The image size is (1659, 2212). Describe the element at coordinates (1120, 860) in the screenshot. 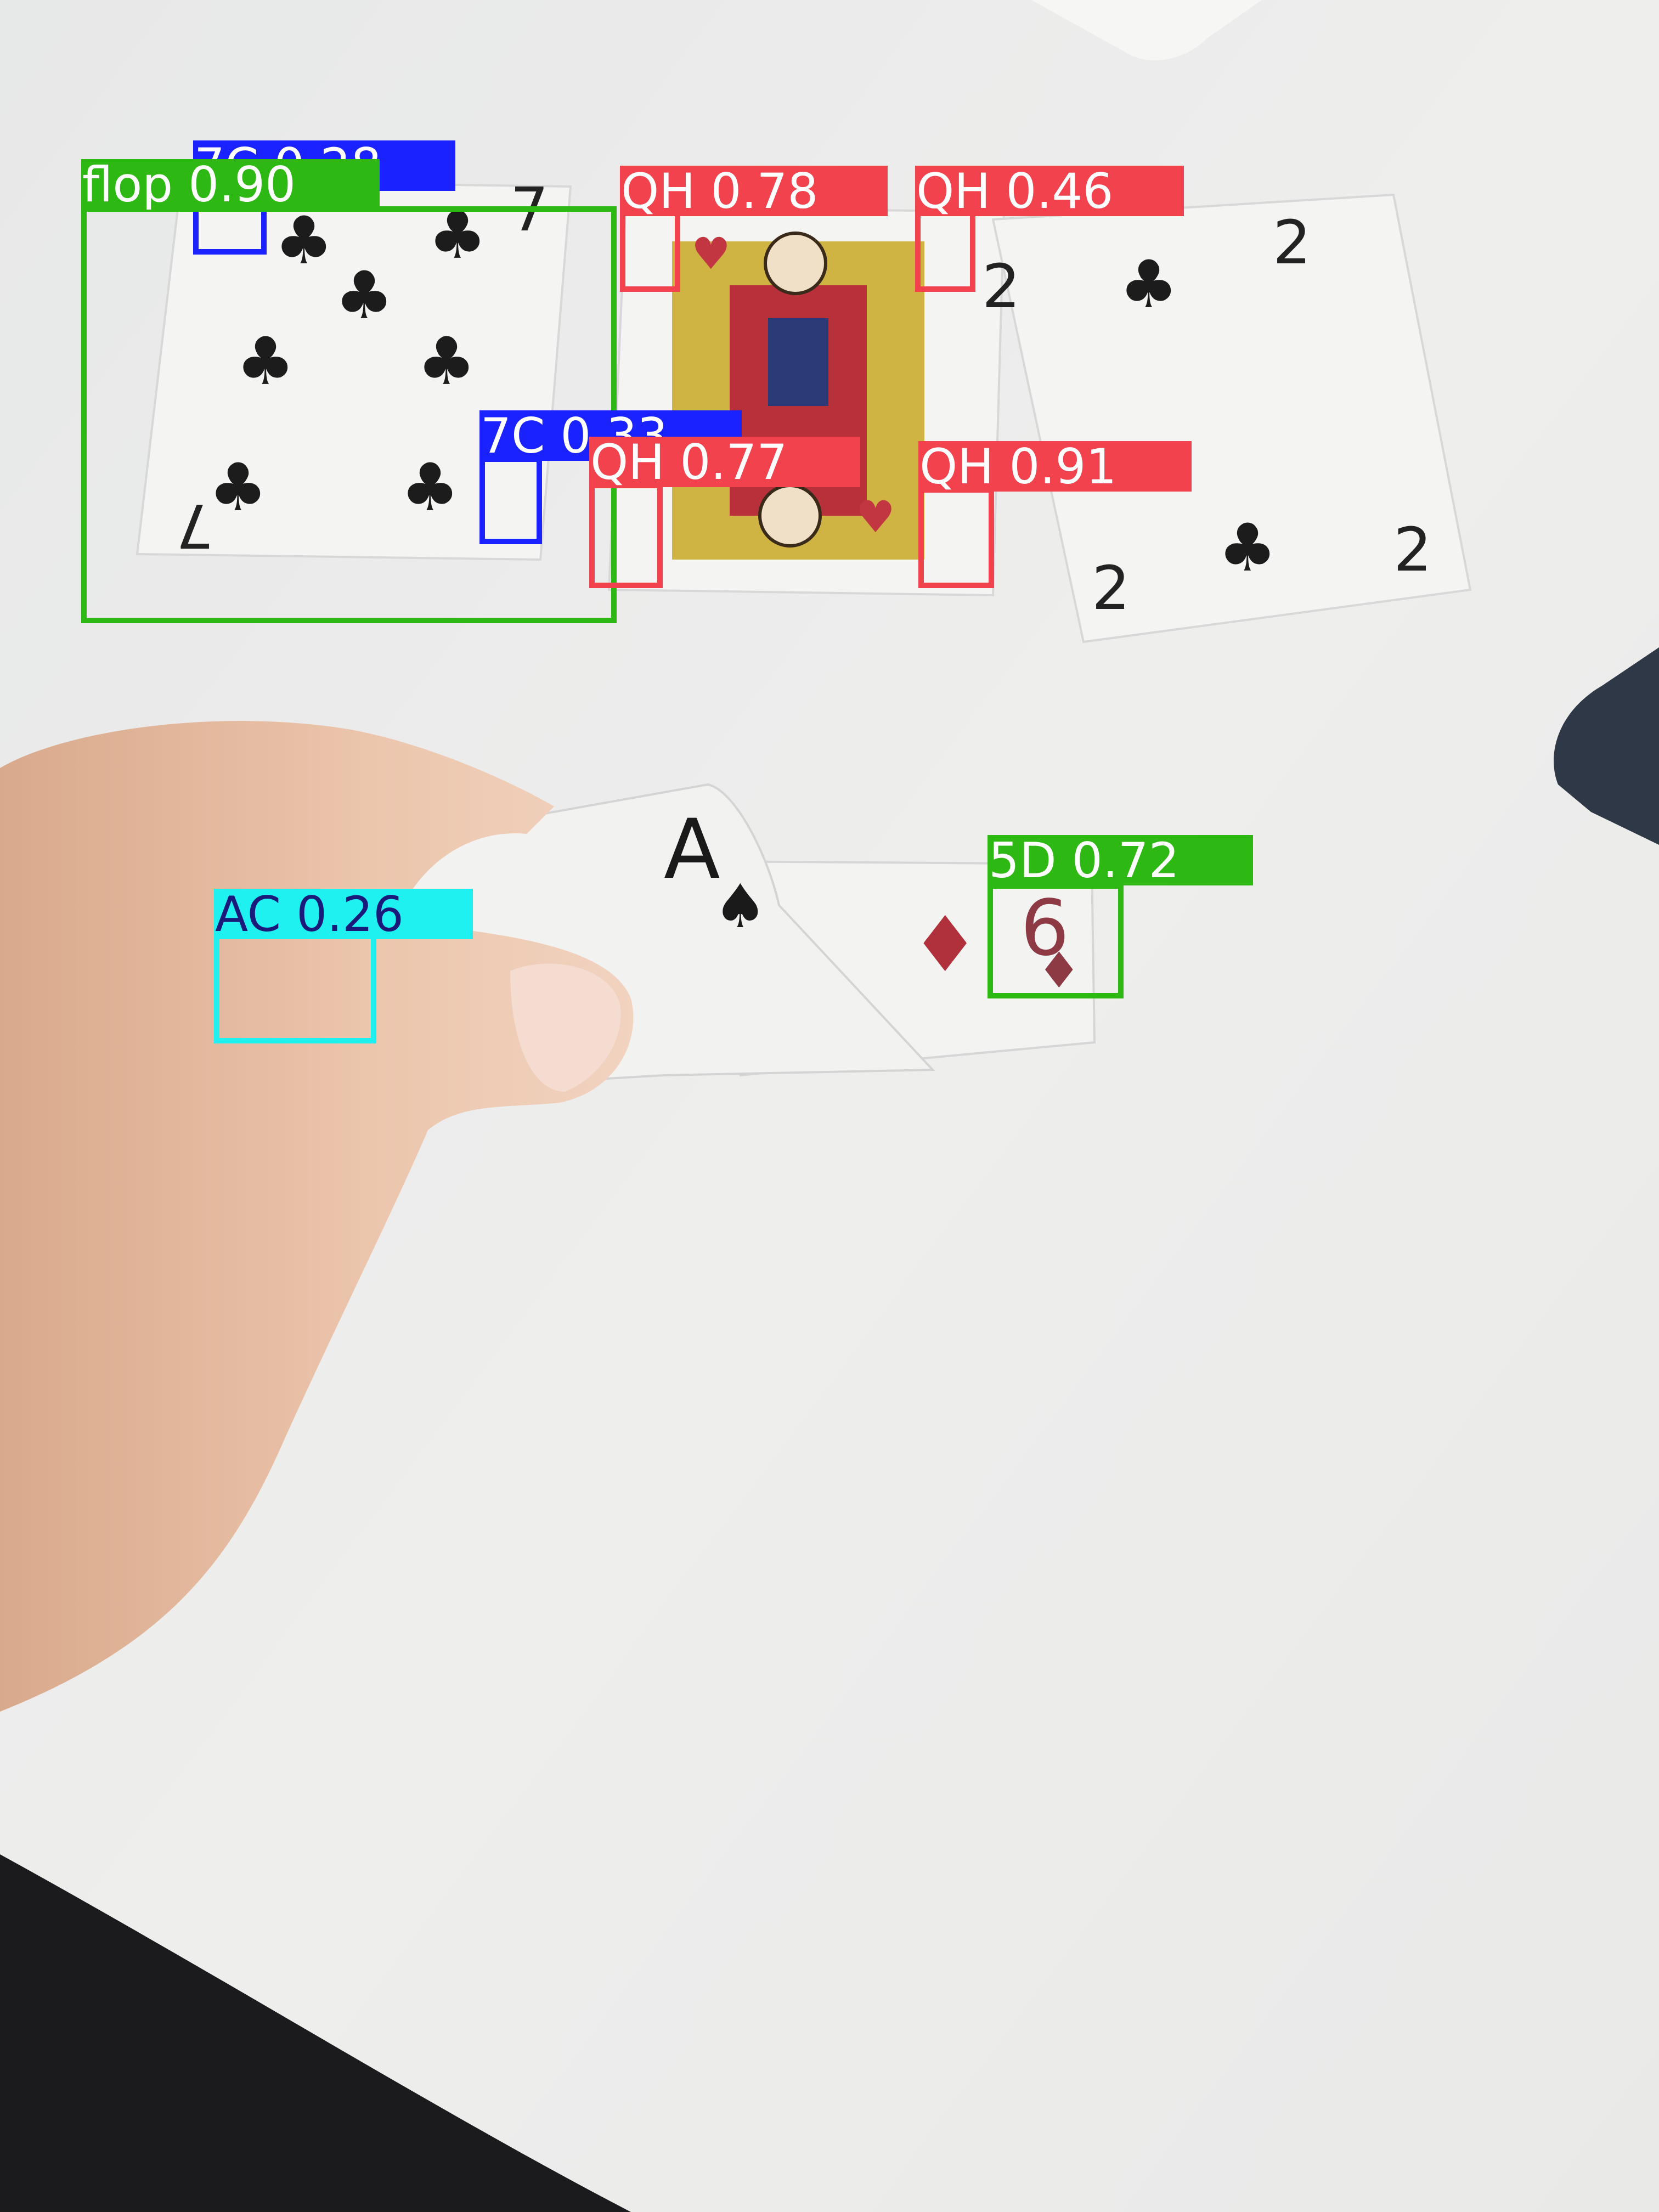

I see `detection-label: 5D 0.72` at that location.